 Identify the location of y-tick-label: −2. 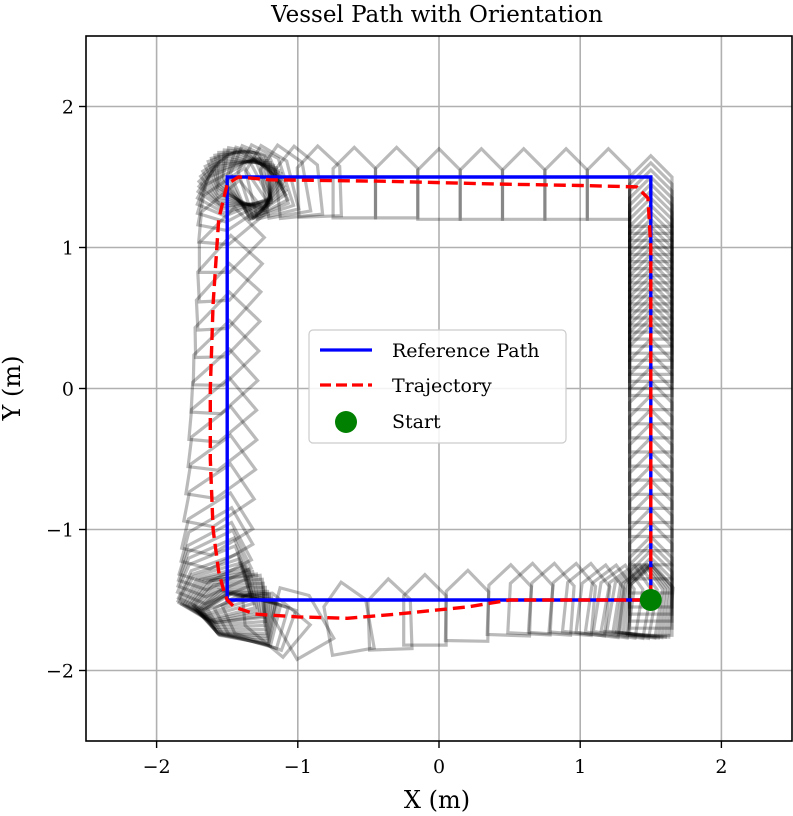
(60, 672).